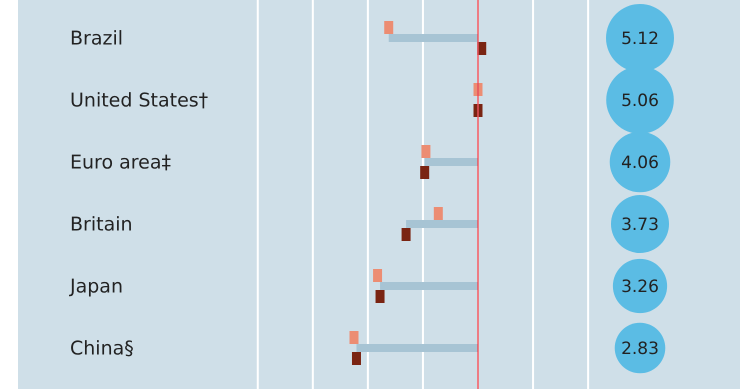 The height and width of the screenshot is (389, 740). Describe the element at coordinates (640, 224) in the screenshot. I see `data-label: 3.73` at that location.